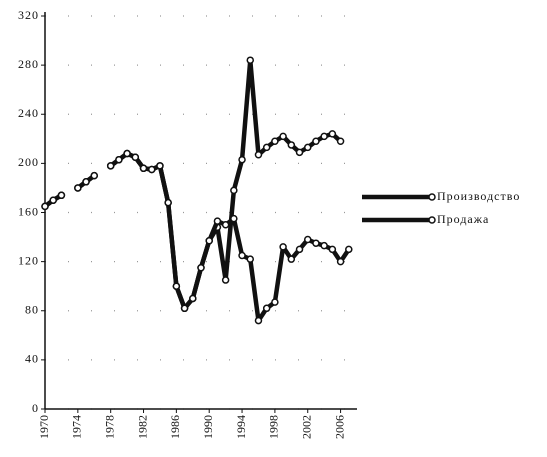 The width and height of the screenshot is (547, 457). What do you see at coordinates (28, 211) in the screenshot?
I see `y-tick-label: 160` at bounding box center [28, 211].